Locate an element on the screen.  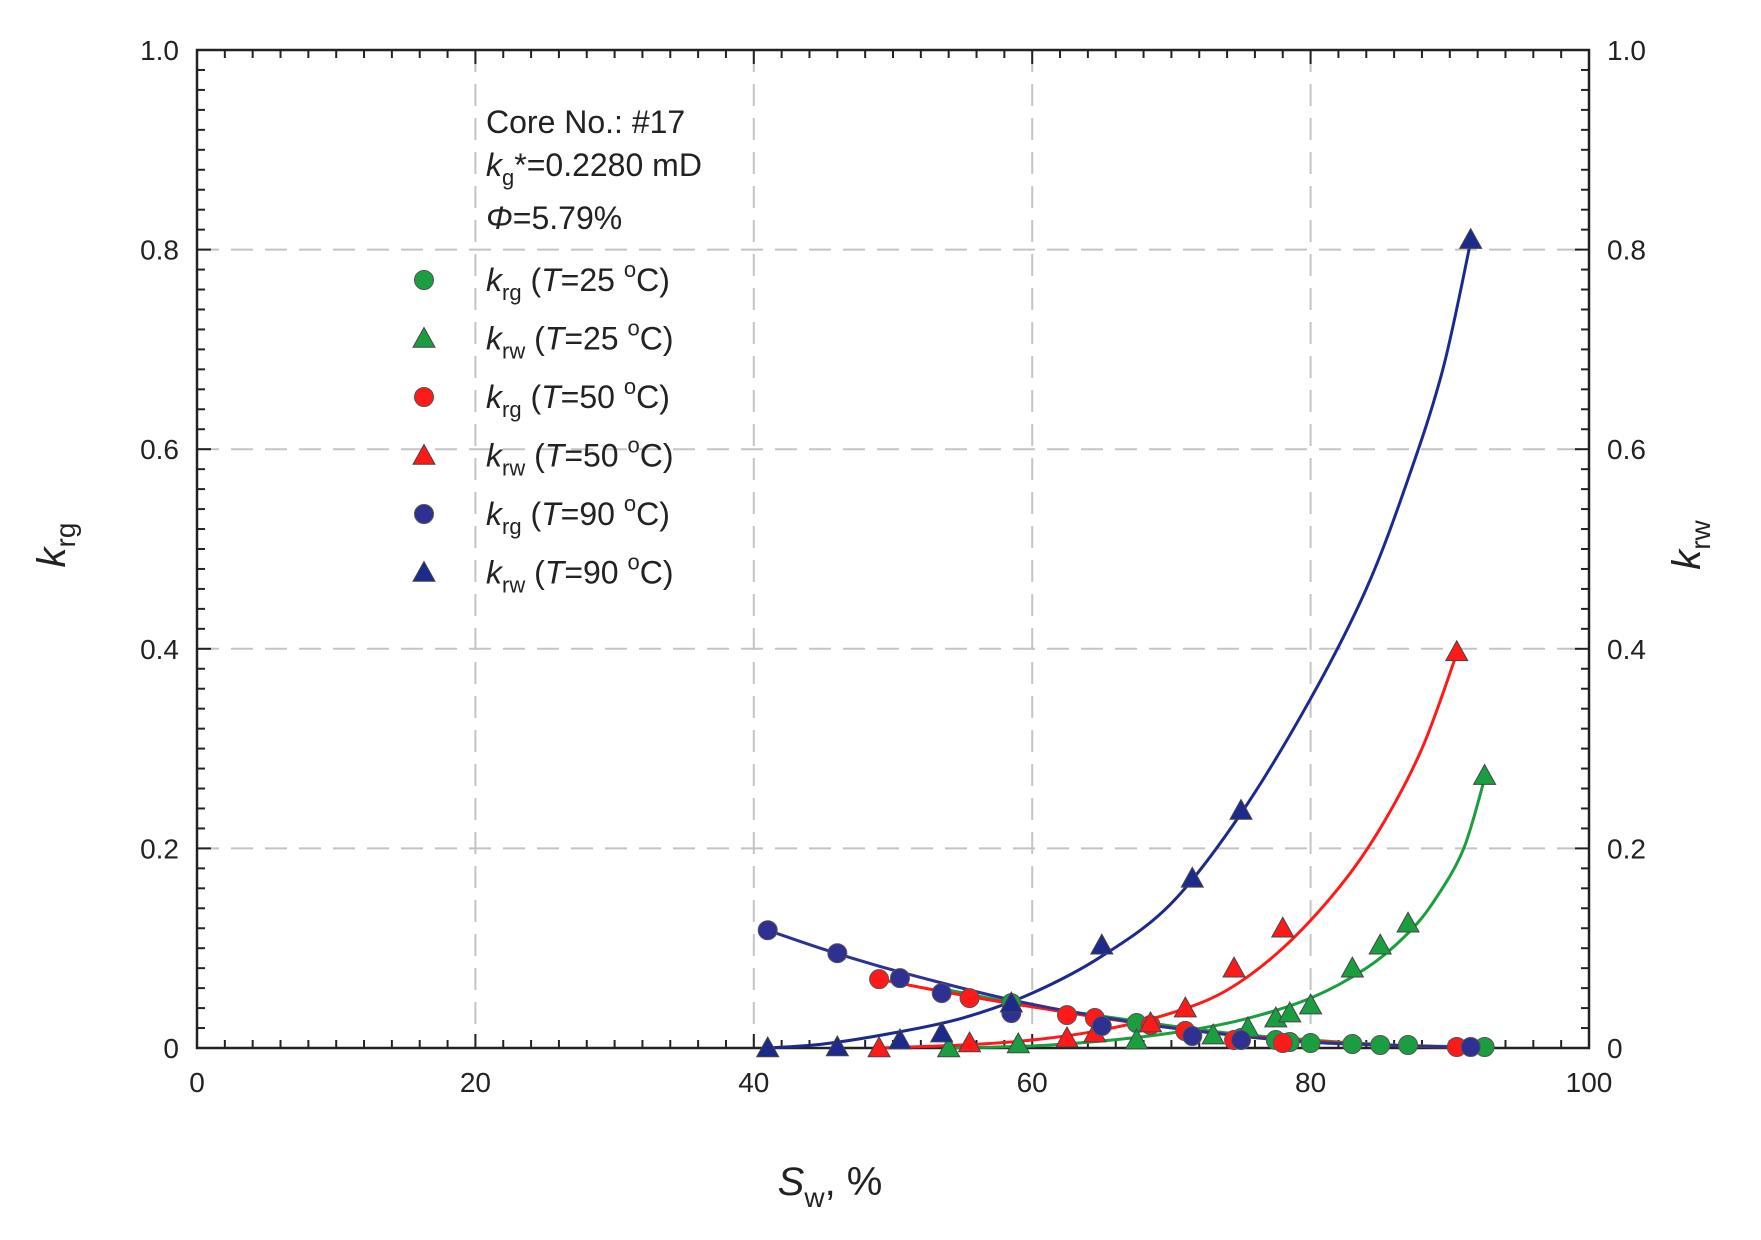
y-tick-label-right: 0.4 is located at coordinates (1626, 649).